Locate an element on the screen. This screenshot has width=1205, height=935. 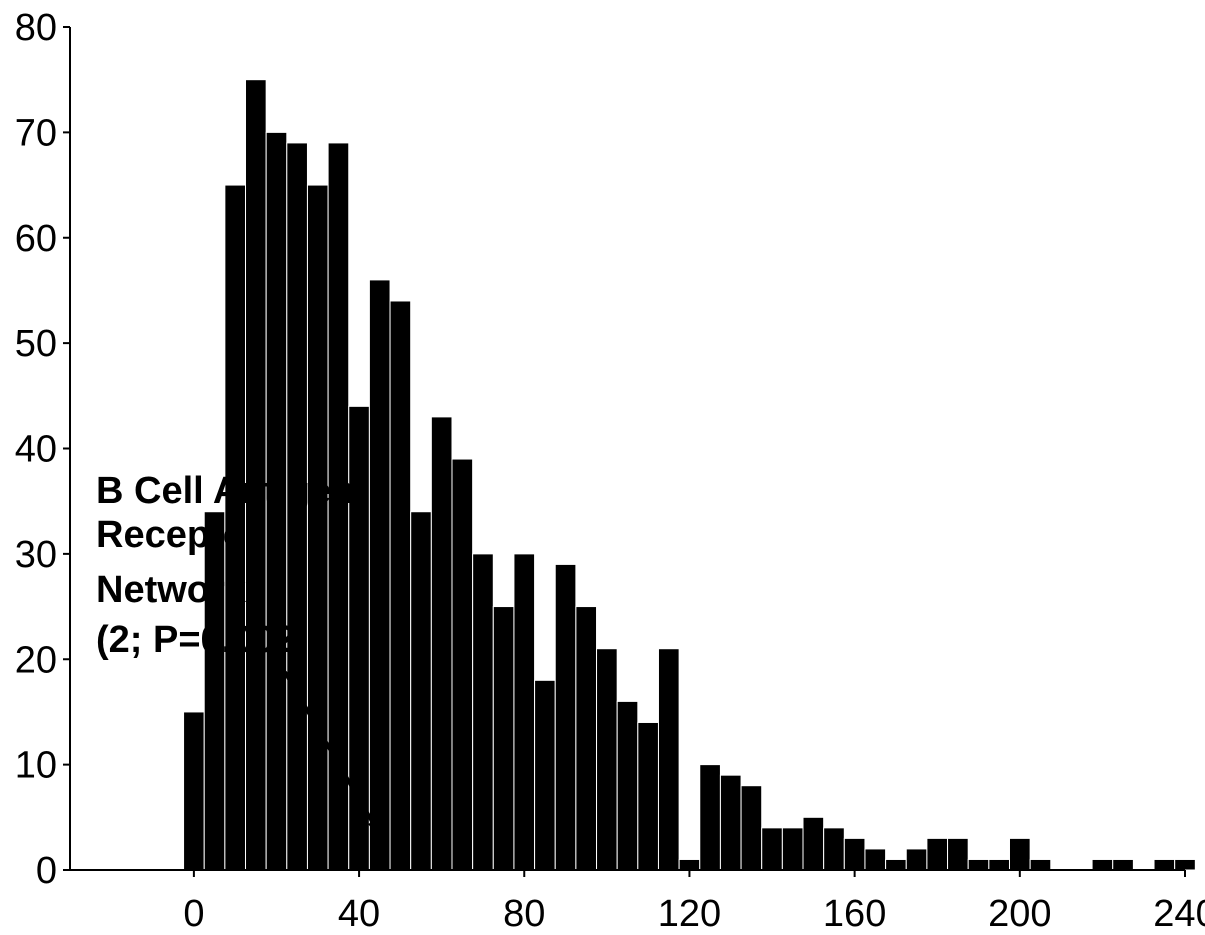
y-tick-label: 10 is located at coordinates (36, 766).